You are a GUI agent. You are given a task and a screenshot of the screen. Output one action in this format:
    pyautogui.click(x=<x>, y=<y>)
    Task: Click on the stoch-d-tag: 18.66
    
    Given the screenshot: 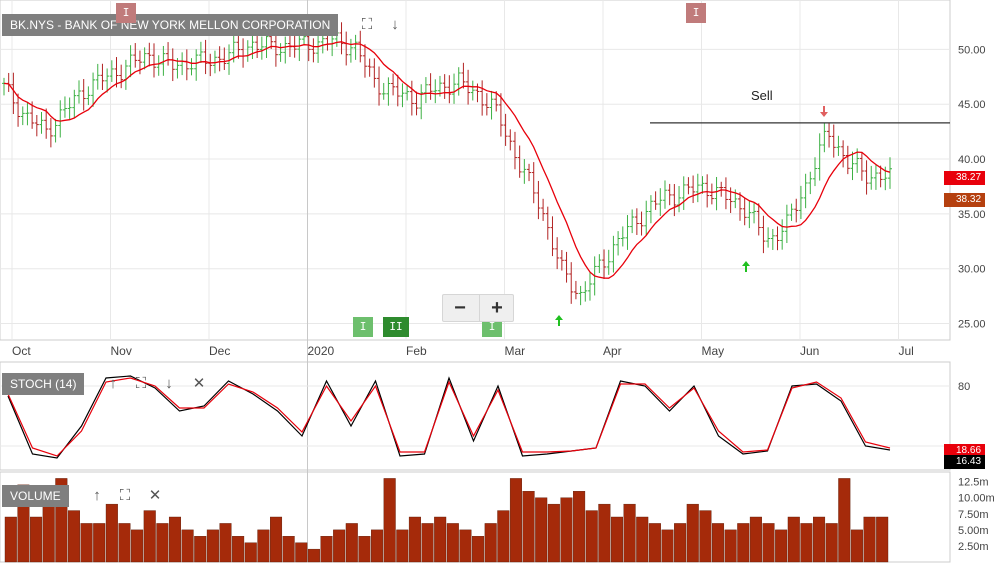 What is the action you would take?
    pyautogui.click(x=965, y=451)
    